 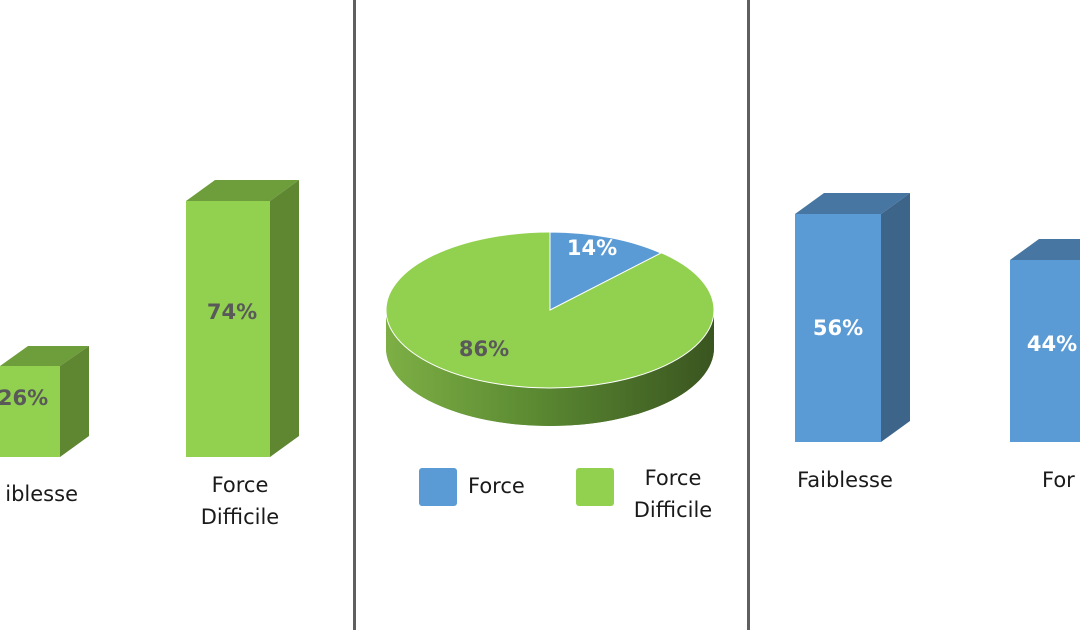 I want to click on bar-value-label: 74%, so click(x=232, y=312).